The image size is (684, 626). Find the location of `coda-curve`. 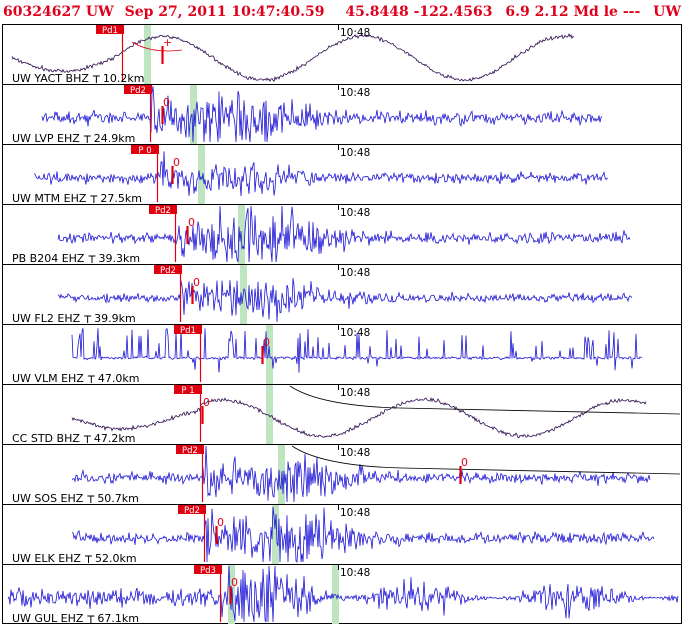

coda-curve is located at coordinates (157, 46).